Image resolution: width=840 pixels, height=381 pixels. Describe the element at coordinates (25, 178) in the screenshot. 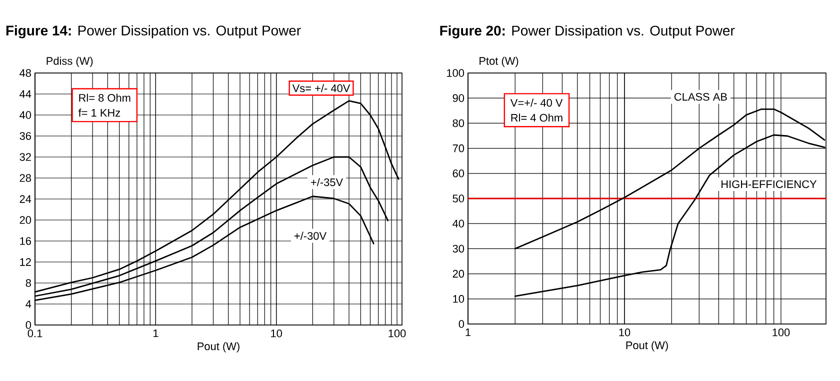

I see `y-tick-label: 28` at that location.